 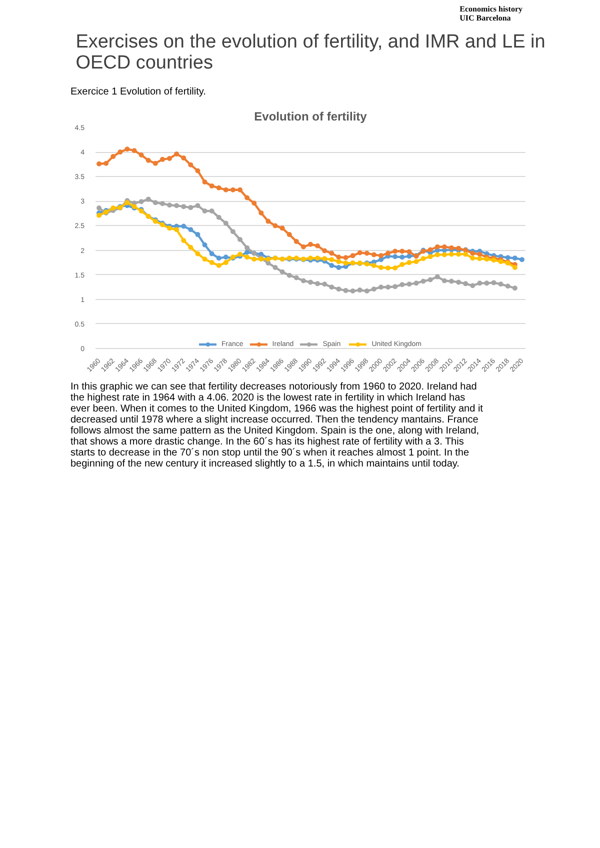 What do you see at coordinates (311, 53) in the screenshot?
I see `text: Exercises on the evolution of fertility, and IMR and LE in OECD countries` at bounding box center [311, 53].